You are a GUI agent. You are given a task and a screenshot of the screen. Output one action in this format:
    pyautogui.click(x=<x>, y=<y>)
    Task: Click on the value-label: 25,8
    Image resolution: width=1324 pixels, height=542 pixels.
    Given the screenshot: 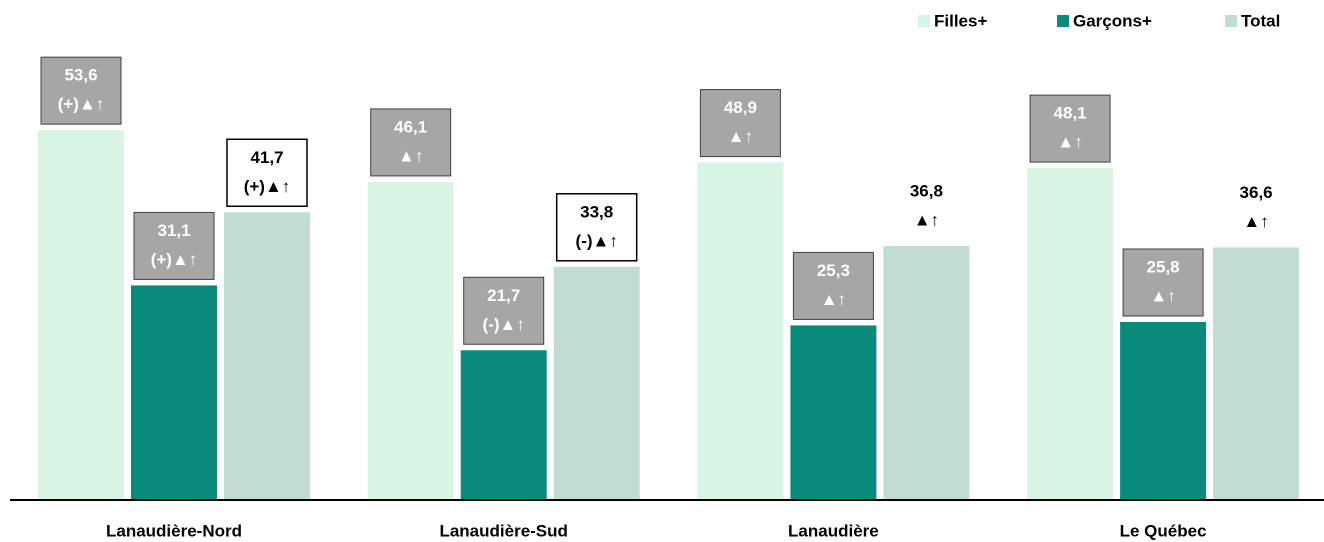 What is the action you would take?
    pyautogui.click(x=1163, y=266)
    